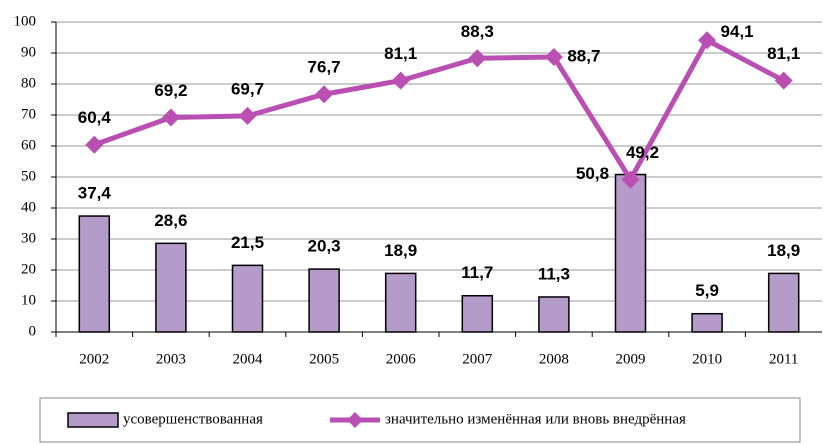 This screenshot has width=825, height=445. What do you see at coordinates (95, 193) in the screenshot?
I see `data-label: 37,4` at bounding box center [95, 193].